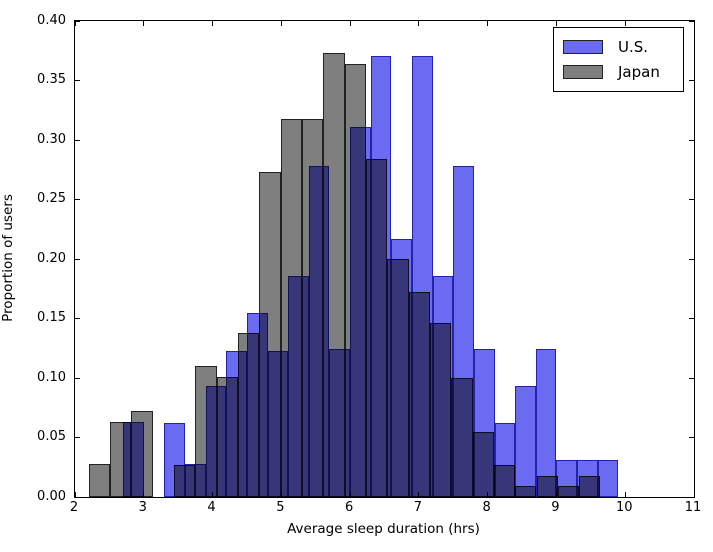  I want to click on x-tick-label: 4, so click(211, 507).